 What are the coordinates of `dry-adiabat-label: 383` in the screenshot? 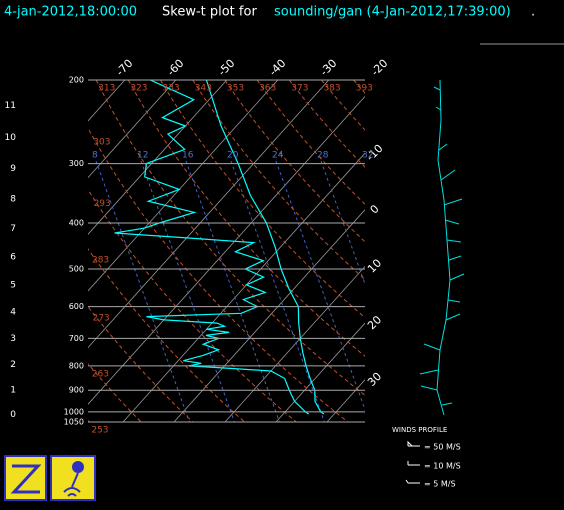 It's located at (331, 89).